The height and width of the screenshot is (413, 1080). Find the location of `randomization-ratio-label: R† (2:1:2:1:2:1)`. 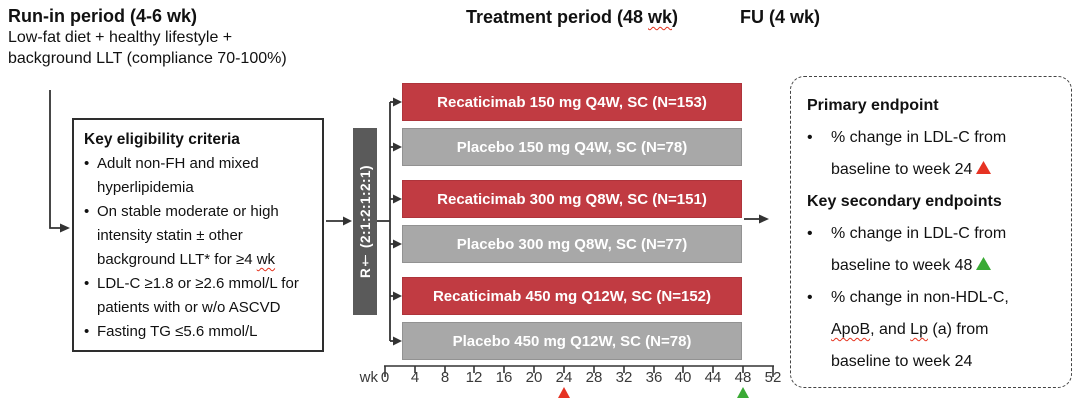

randomization-ratio-label: R† (2:1:2:1:2:1) is located at coordinates (365, 221).